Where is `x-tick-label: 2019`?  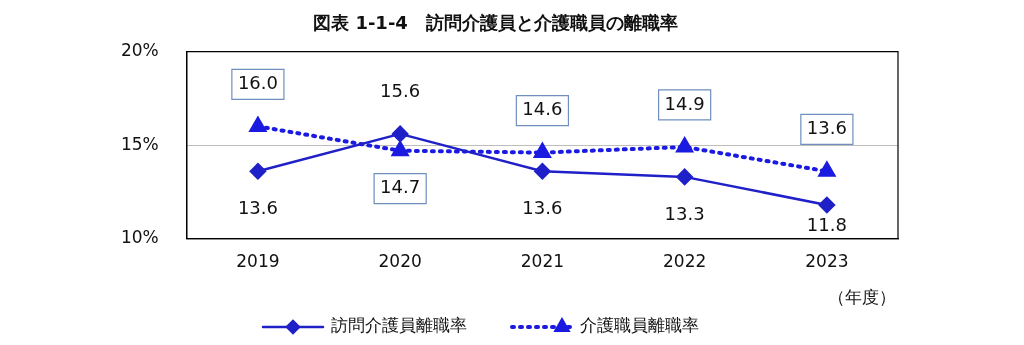 x-tick-label: 2019 is located at coordinates (258, 261).